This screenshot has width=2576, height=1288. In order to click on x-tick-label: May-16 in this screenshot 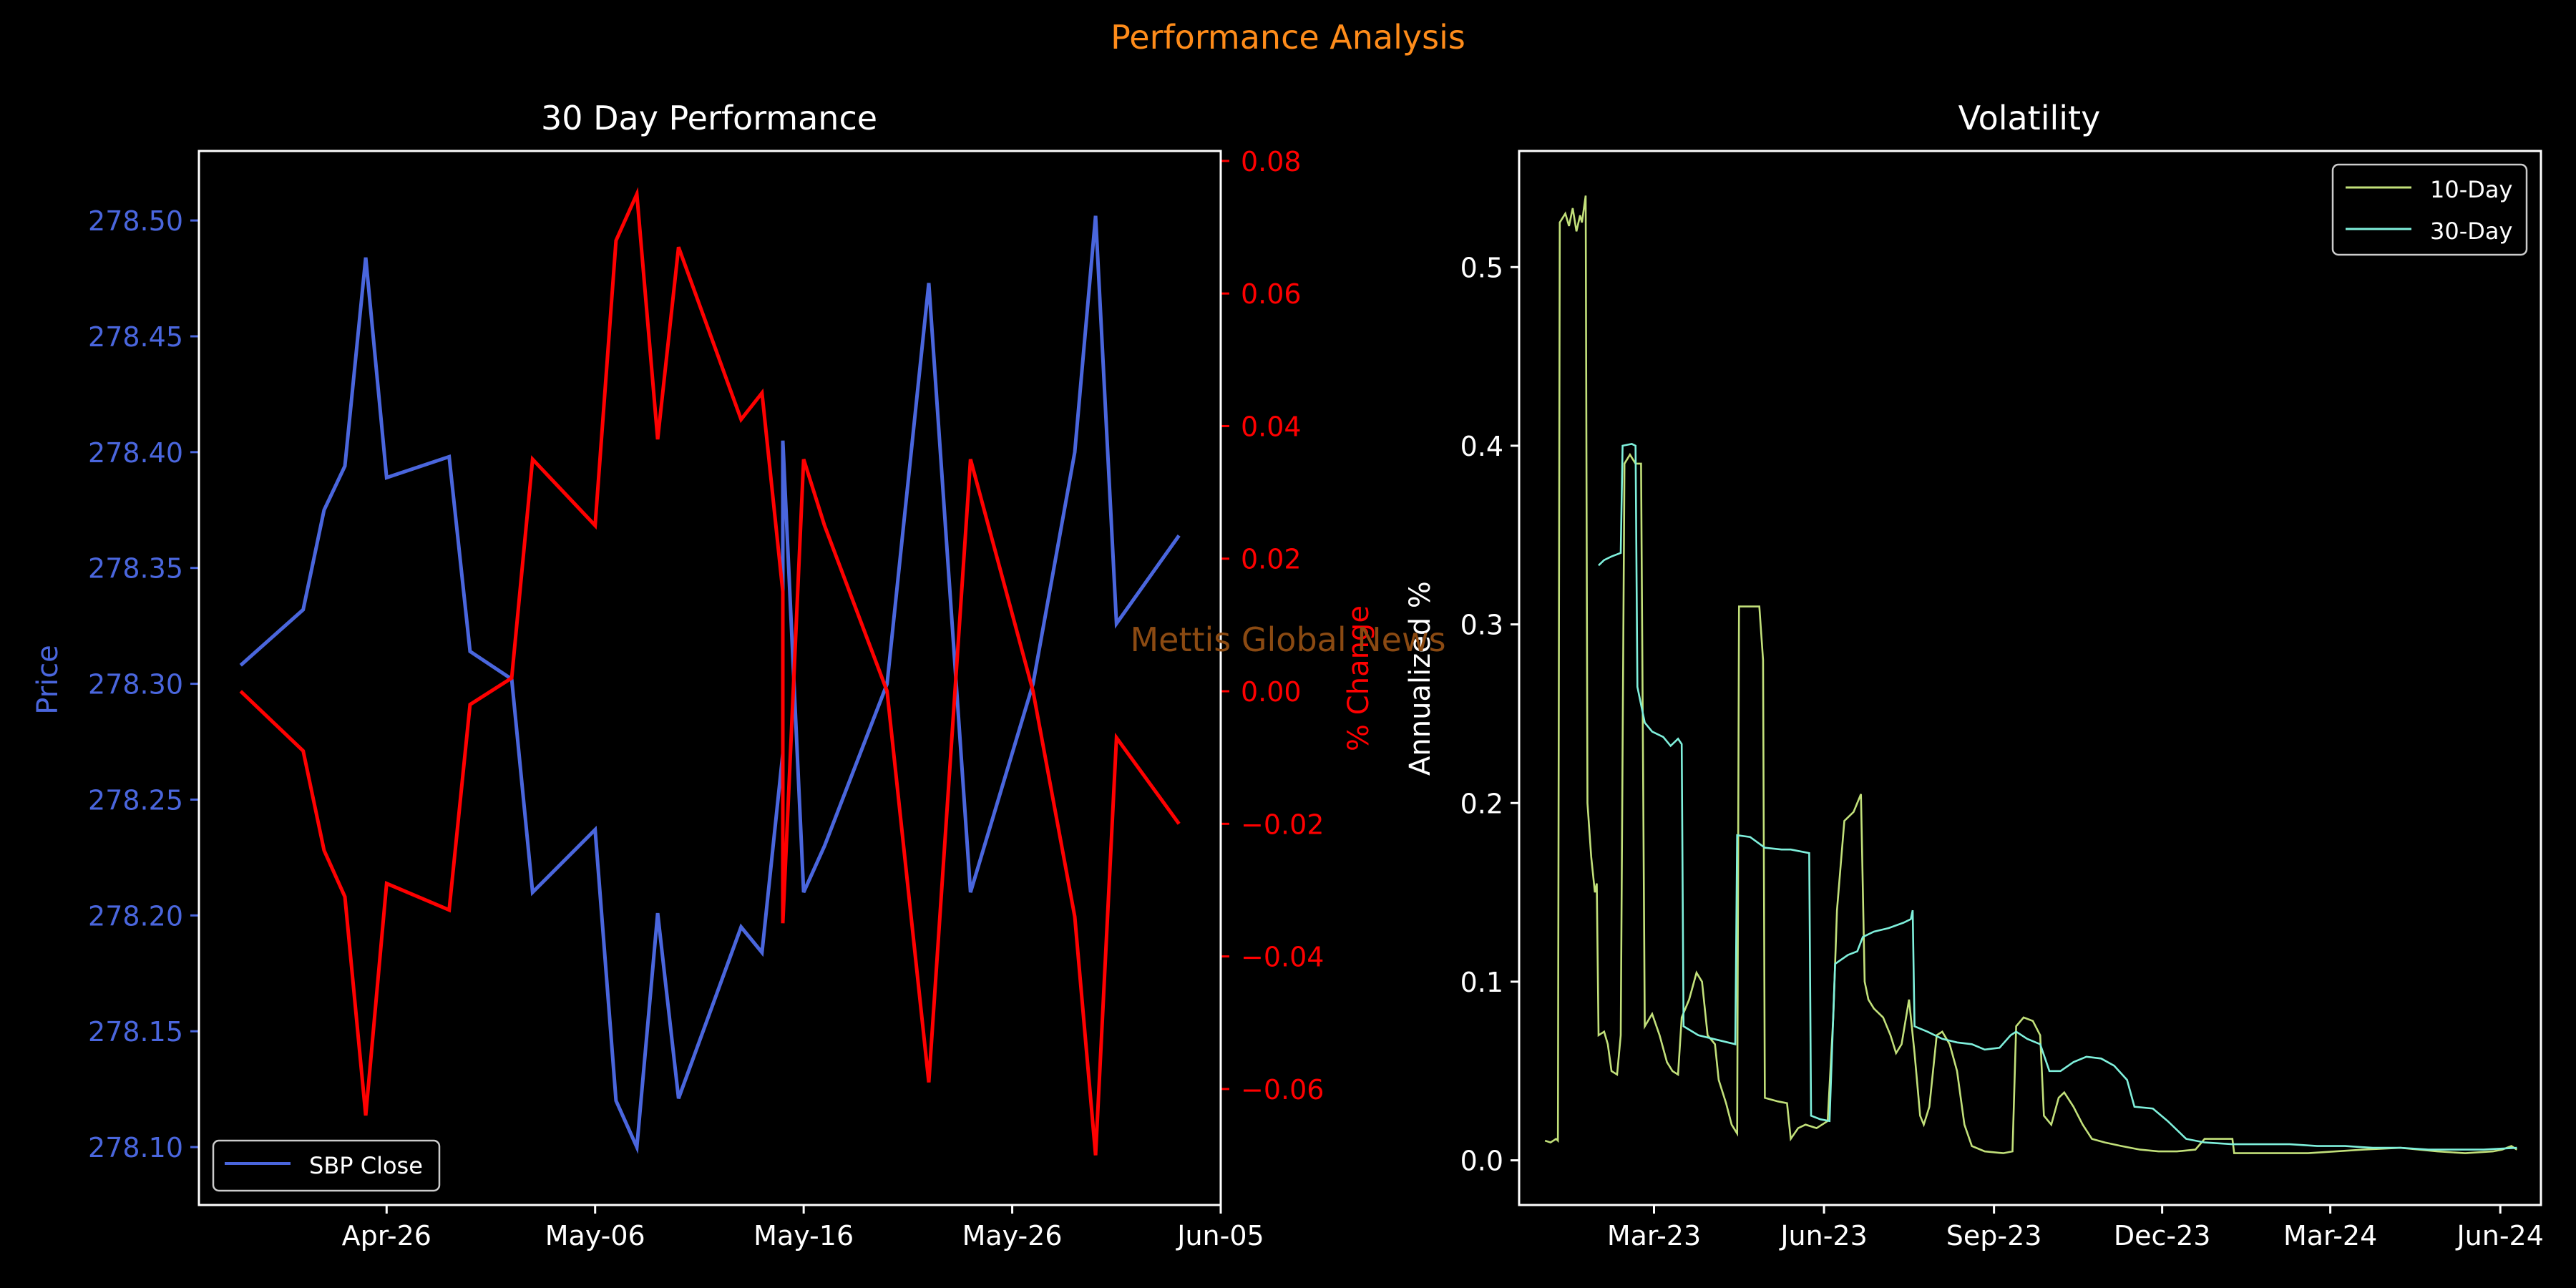, I will do `click(803, 1236)`.